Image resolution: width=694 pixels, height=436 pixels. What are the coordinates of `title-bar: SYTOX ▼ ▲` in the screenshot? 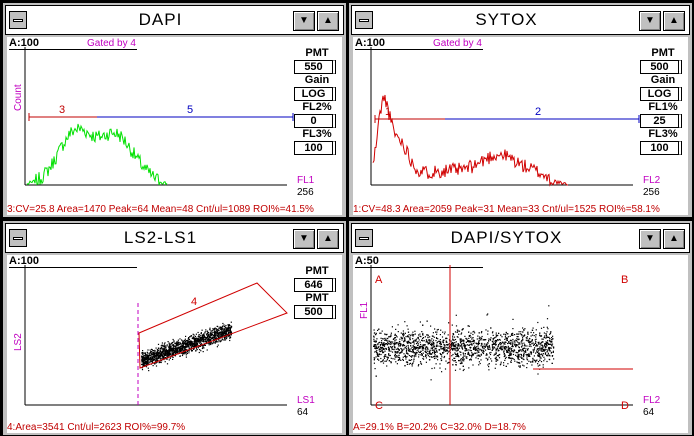 It's located at (520, 20).